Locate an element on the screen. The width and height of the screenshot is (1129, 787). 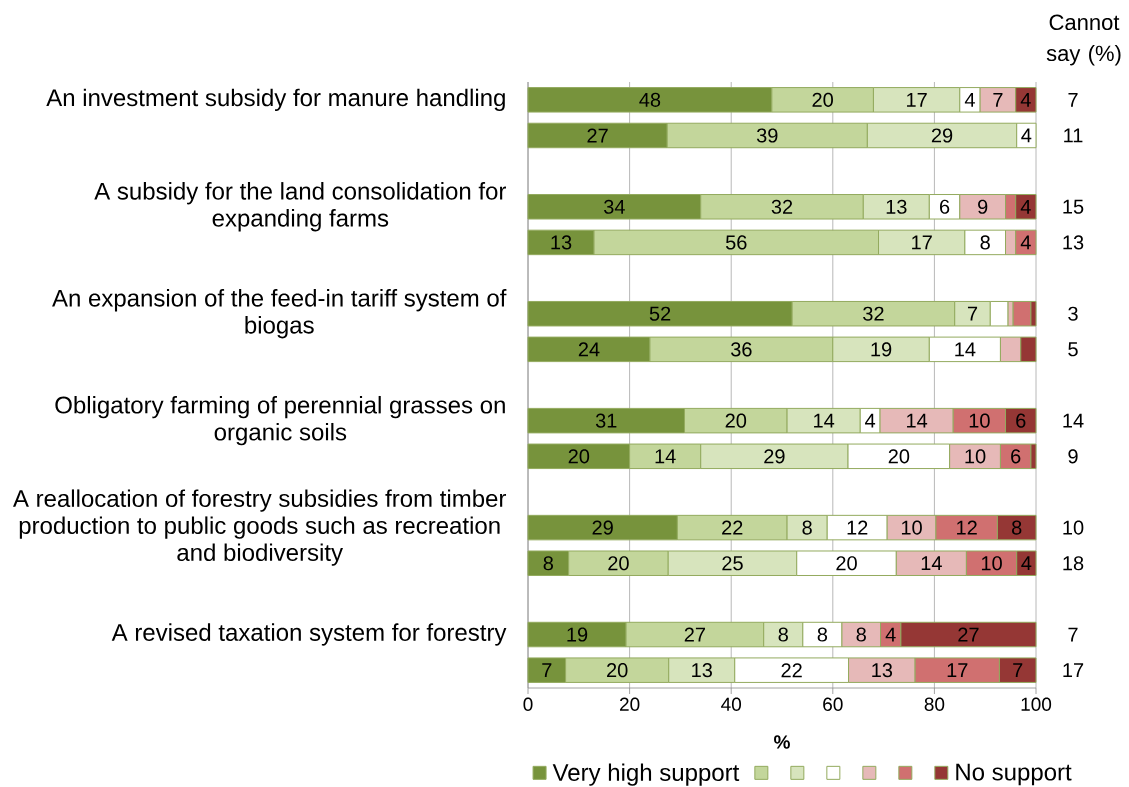
legend-label: Very high support is located at coordinates (646, 774).